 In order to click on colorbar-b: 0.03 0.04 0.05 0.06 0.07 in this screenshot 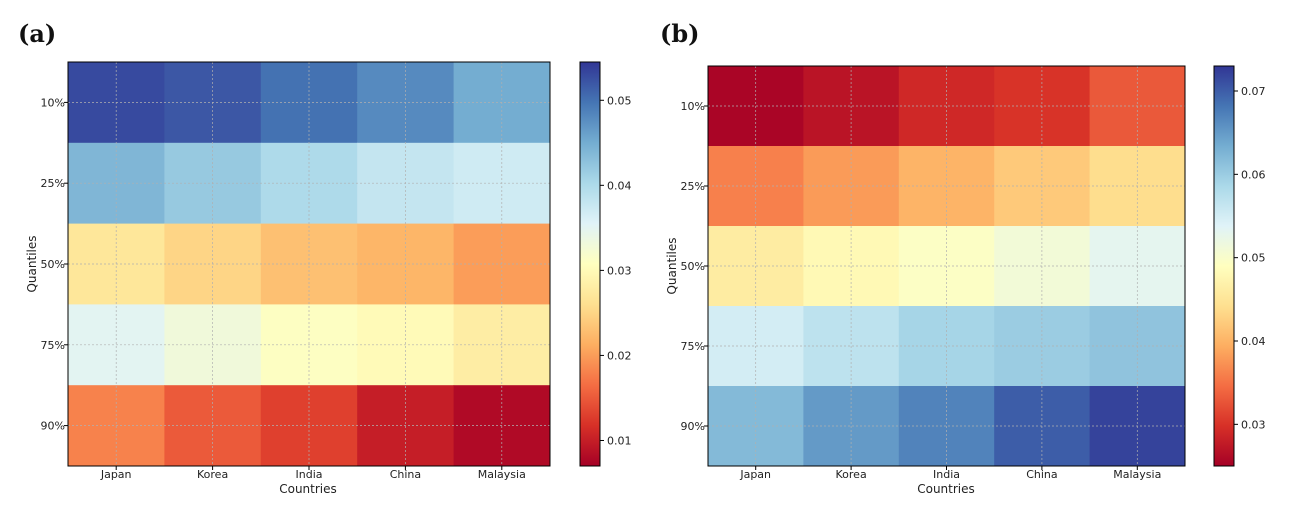, I will do `click(1239, 266)`.